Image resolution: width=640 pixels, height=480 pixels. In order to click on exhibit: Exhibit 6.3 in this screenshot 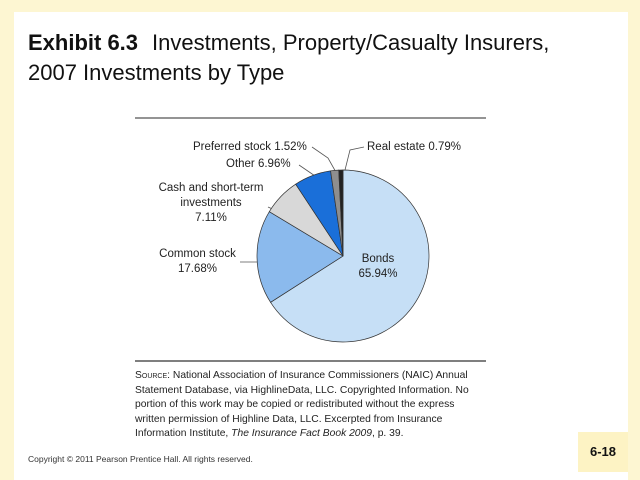, I will do `click(83, 42)`.